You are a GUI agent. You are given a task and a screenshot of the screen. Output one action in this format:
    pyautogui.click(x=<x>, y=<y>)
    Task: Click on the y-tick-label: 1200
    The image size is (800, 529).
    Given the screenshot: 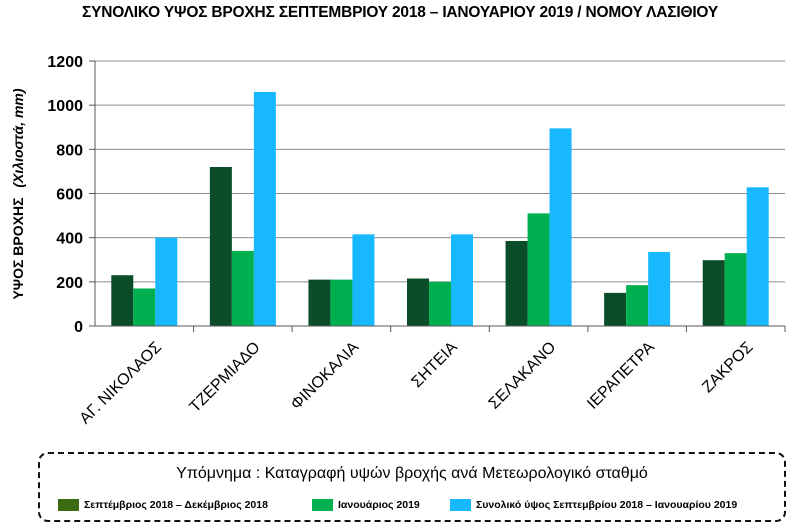 What is the action you would take?
    pyautogui.click(x=65, y=62)
    